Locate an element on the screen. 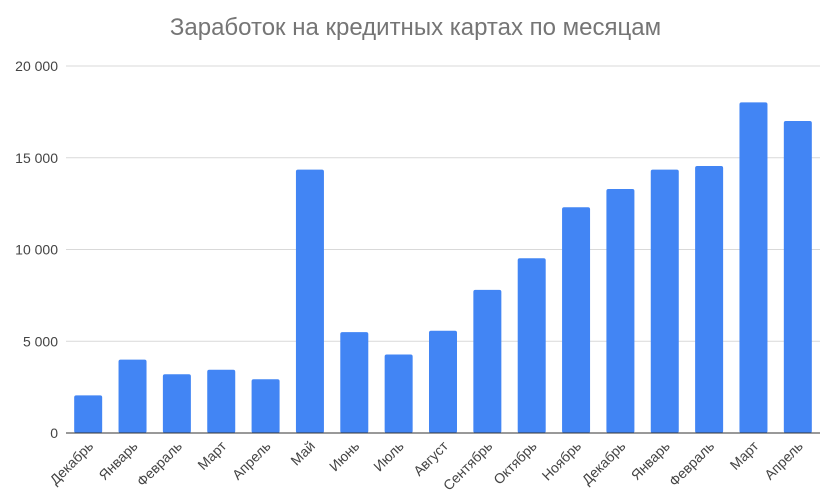 This screenshot has height=500, width=831. y-tick-labels: 0 5 000 10 000 15 000 20 000 is located at coordinates (36, 249).